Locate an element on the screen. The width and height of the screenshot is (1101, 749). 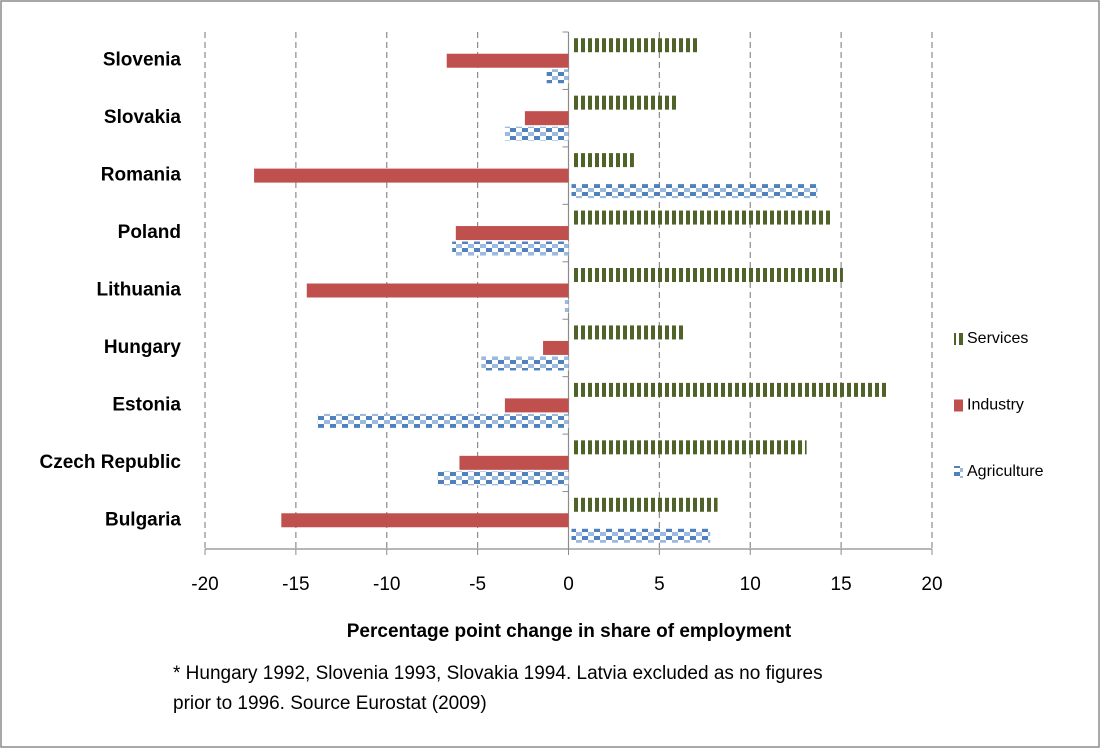
note-line: prior to 1996. Source Eurostat (2009) is located at coordinates (330, 703).